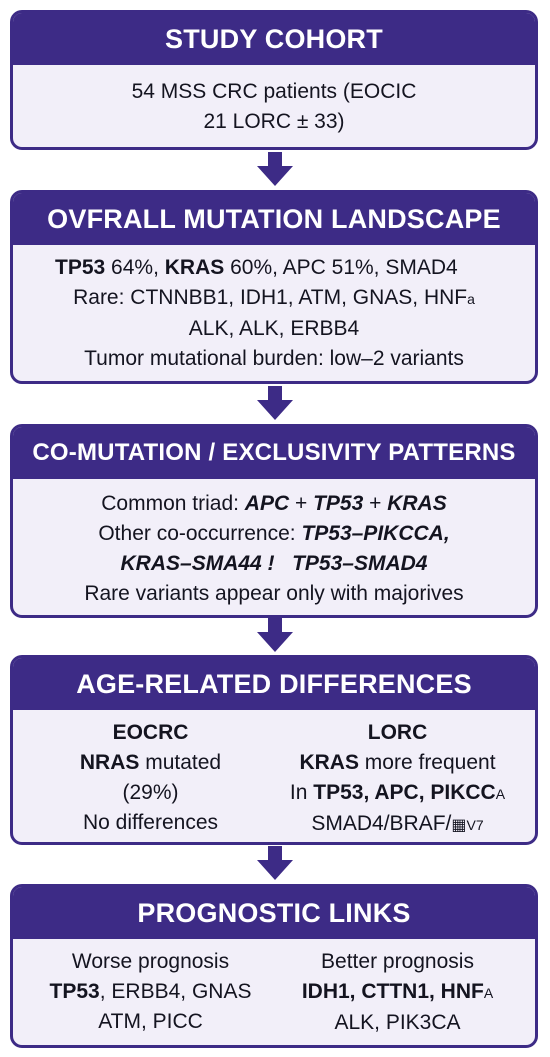 The width and height of the screenshot is (550, 1057). I want to click on comutation-line-3: KRAS–SMA44 ! TP53–SMAD4, so click(274, 563).